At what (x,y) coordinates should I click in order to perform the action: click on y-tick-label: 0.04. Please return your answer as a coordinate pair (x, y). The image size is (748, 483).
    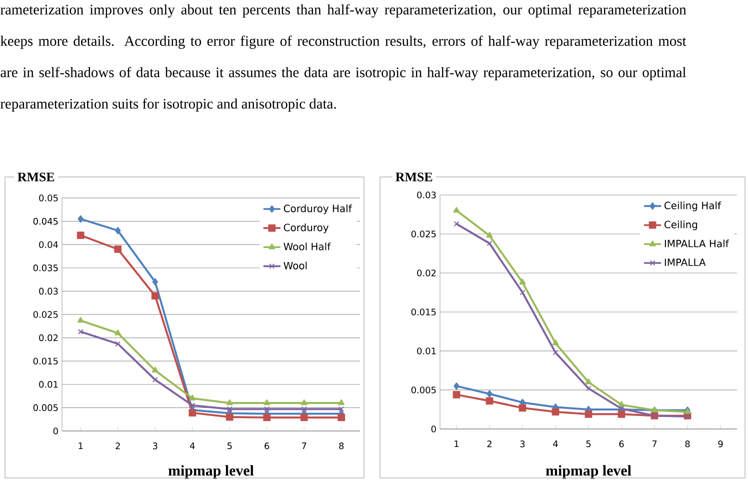
    Looking at the image, I should click on (48, 244).